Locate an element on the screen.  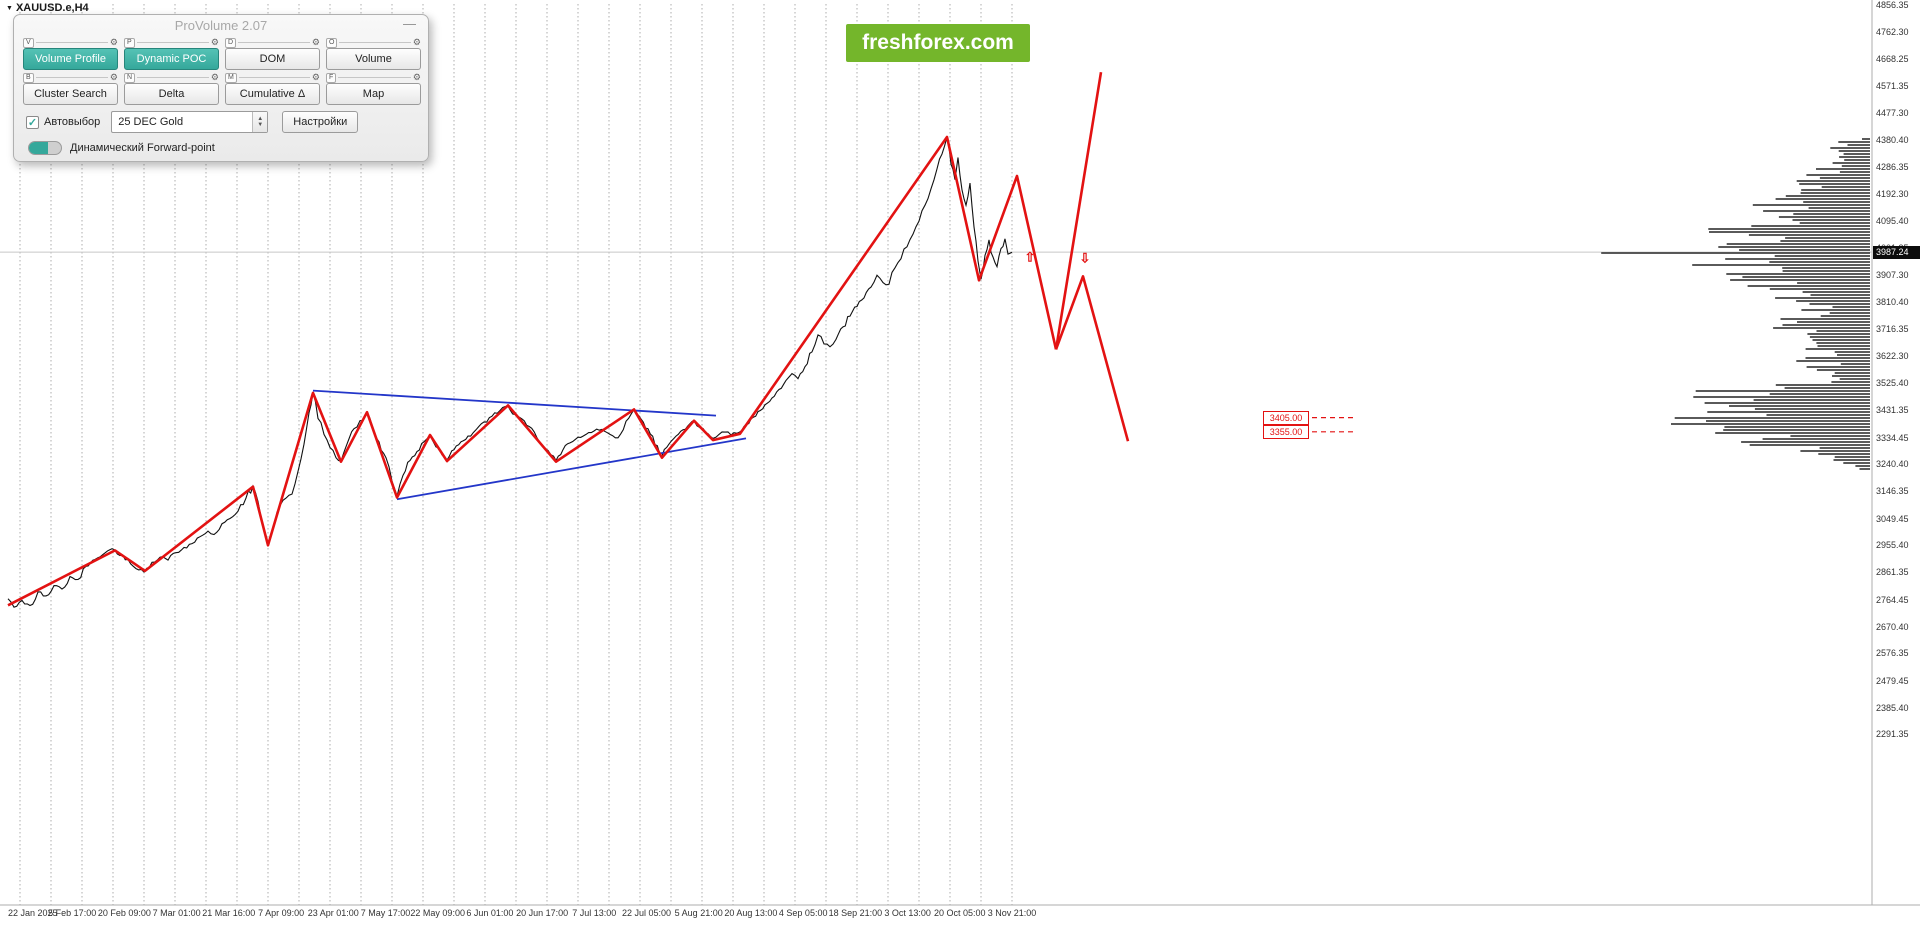
tool-header: P ⚙ is located at coordinates (171, 42).